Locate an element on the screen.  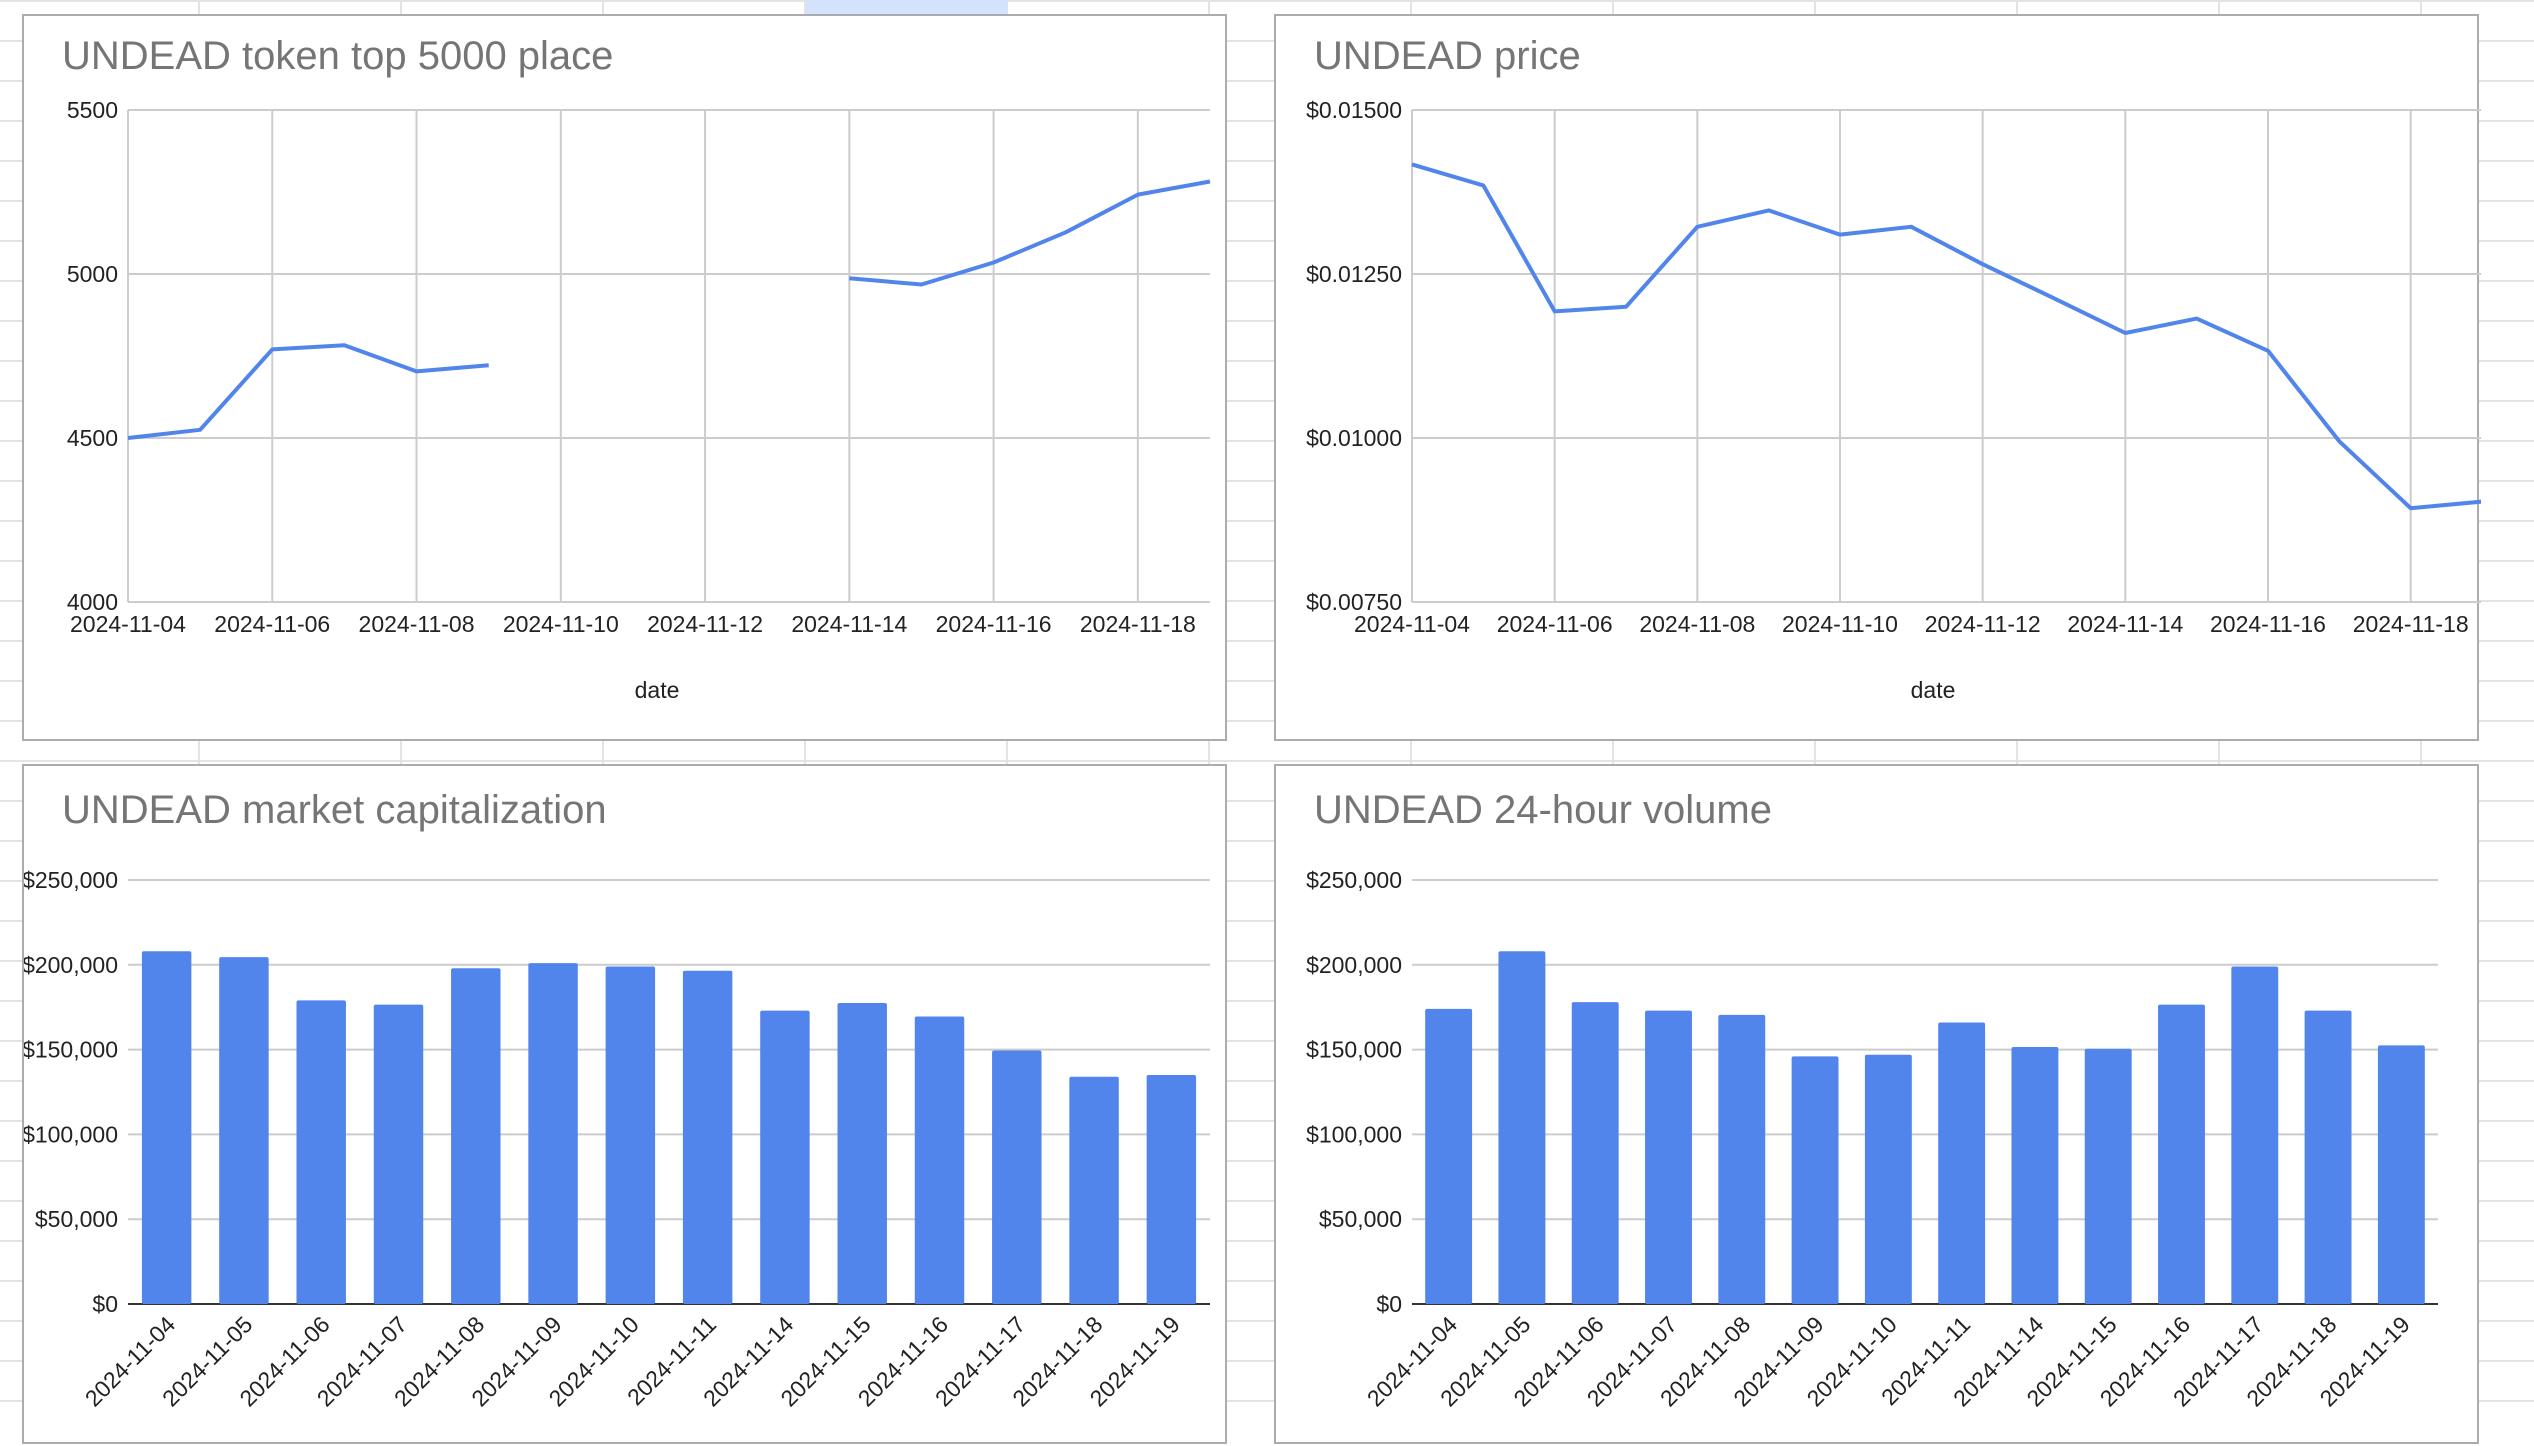
chart-title: UNDEAD 24-hour volume is located at coordinates (1543, 810).